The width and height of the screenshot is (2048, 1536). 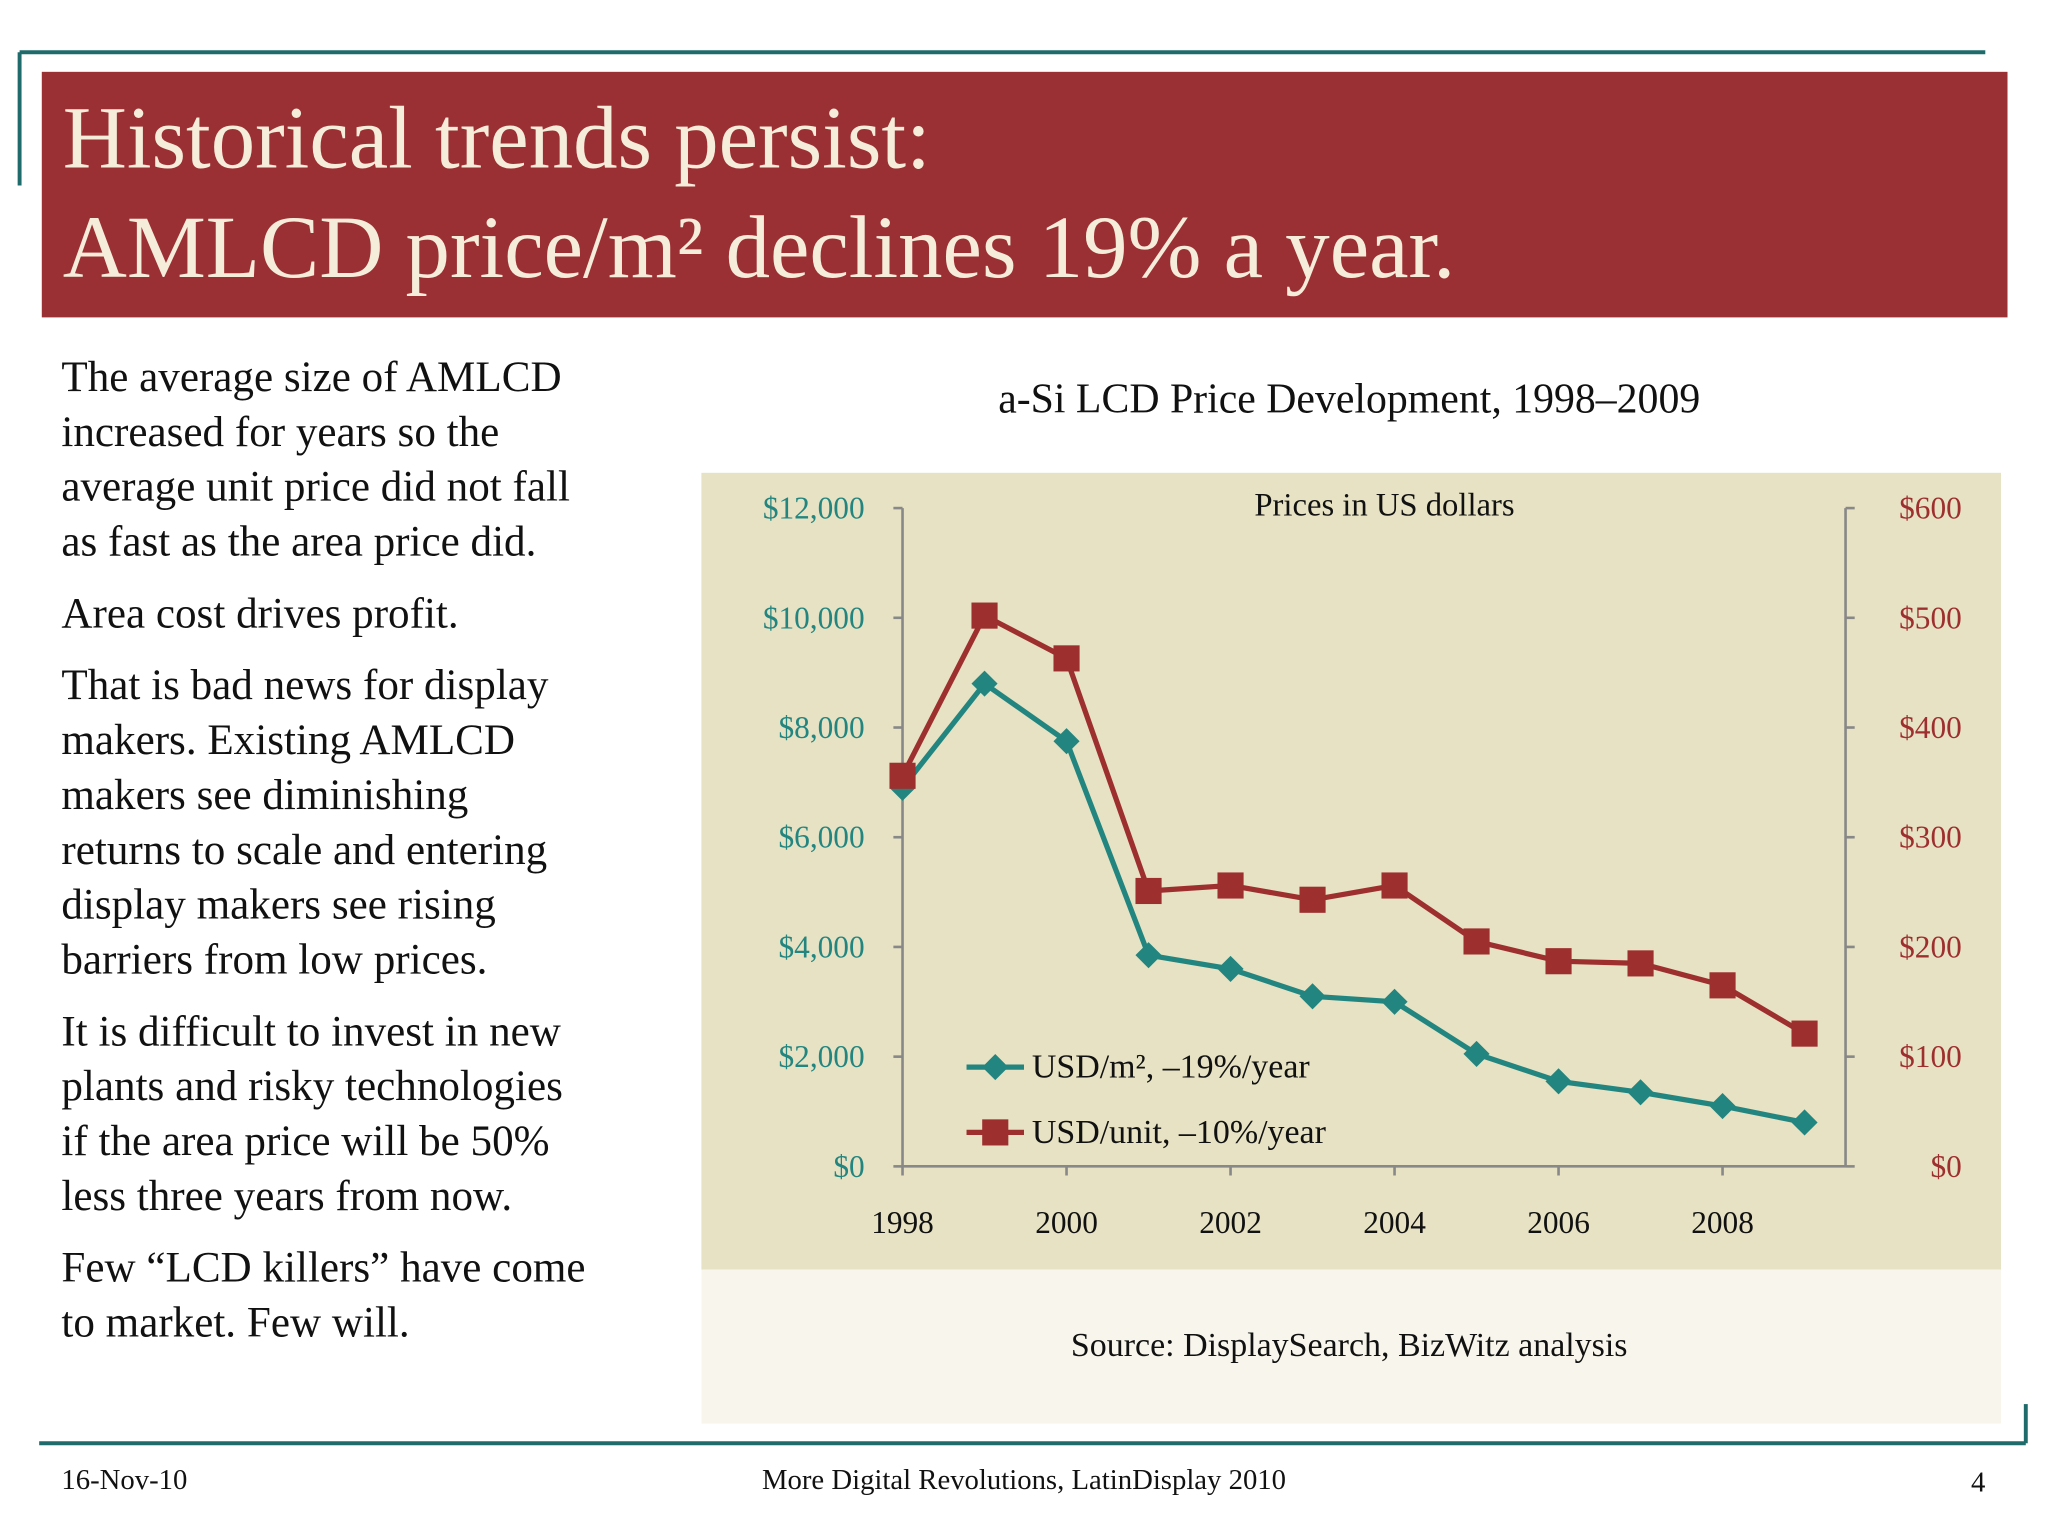 I want to click on body-text: makers. Existing AMLCD, so click(x=288, y=740).